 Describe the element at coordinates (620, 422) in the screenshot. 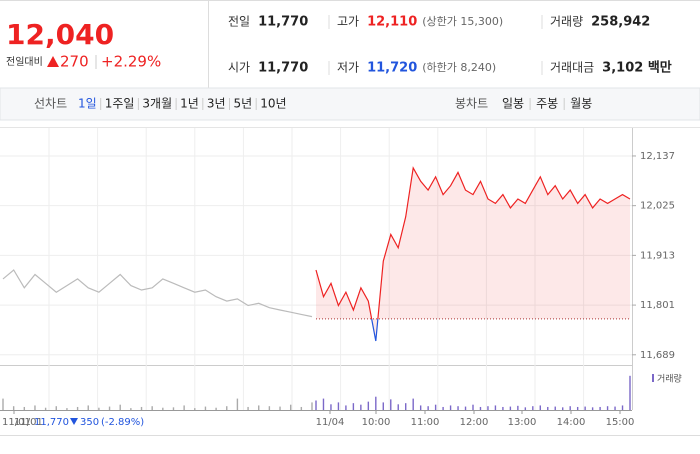

I see `x-tick-label: 15:00` at that location.